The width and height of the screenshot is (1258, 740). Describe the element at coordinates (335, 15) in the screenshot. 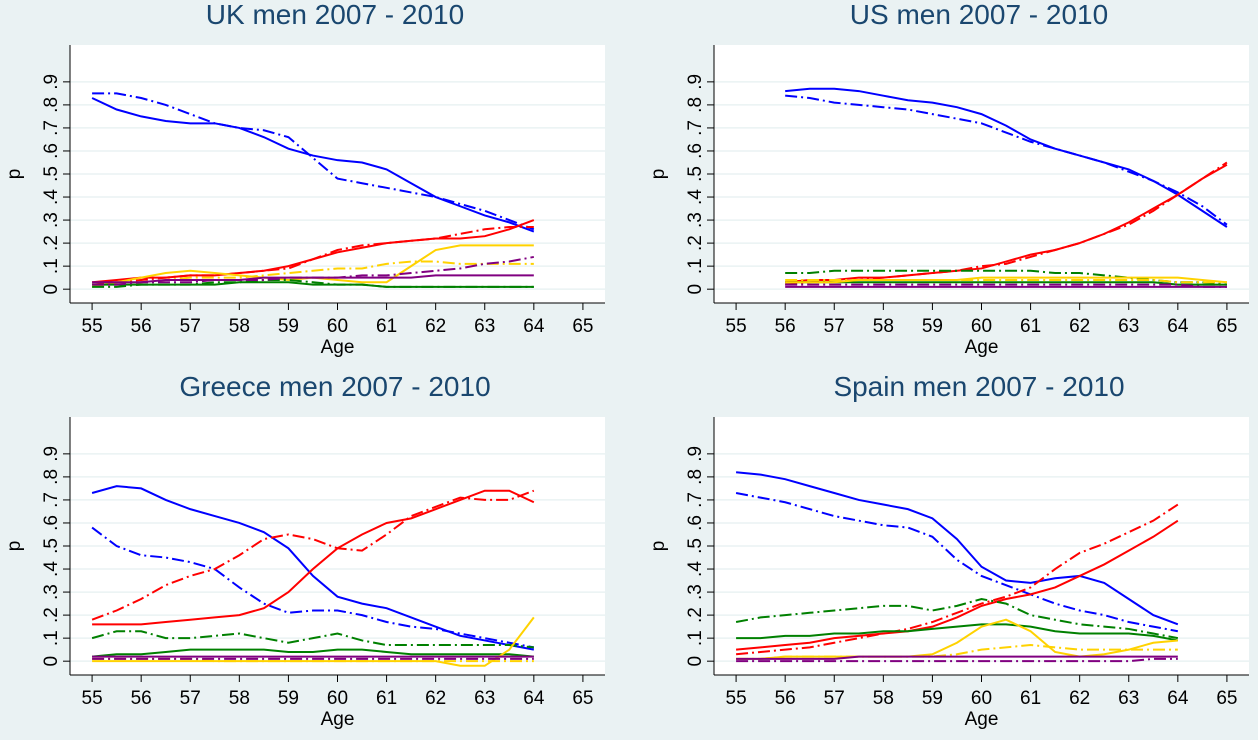

I see `chart-title: UK men 2007 - 2010` at that location.